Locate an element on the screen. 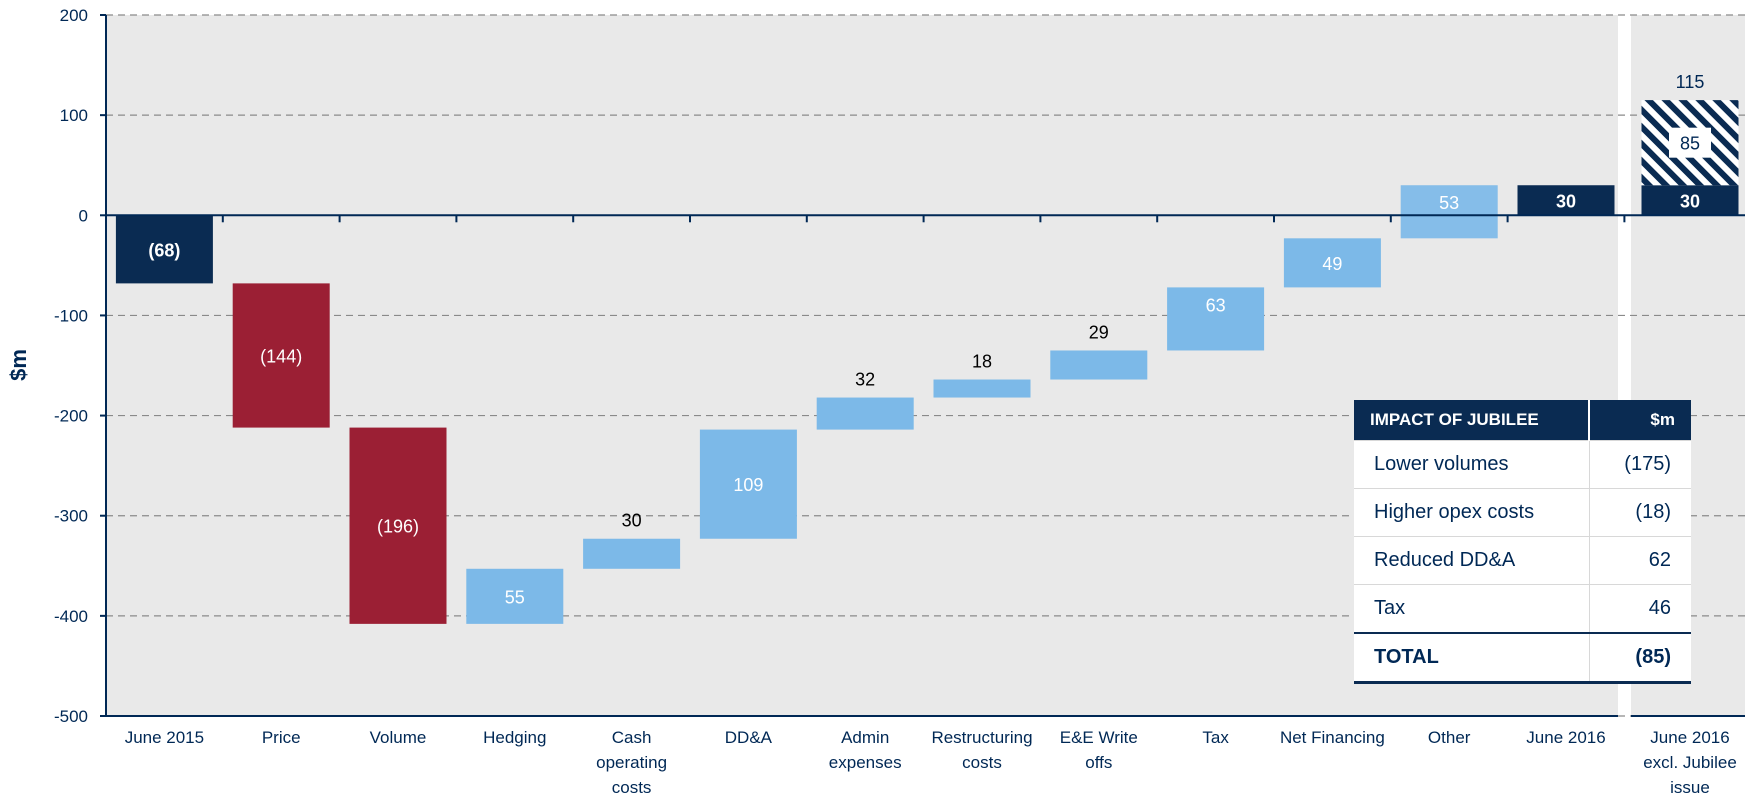 Image resolution: width=1750 pixels, height=801 pixels. table-header-unit: $m is located at coordinates (1639, 420).